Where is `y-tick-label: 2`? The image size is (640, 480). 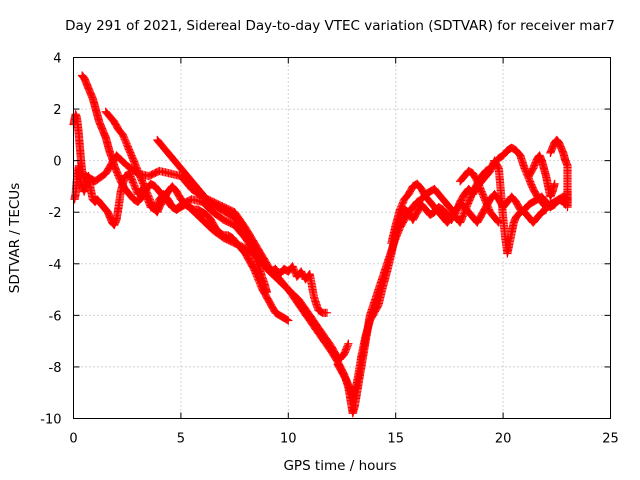 y-tick-label: 2 is located at coordinates (57, 110).